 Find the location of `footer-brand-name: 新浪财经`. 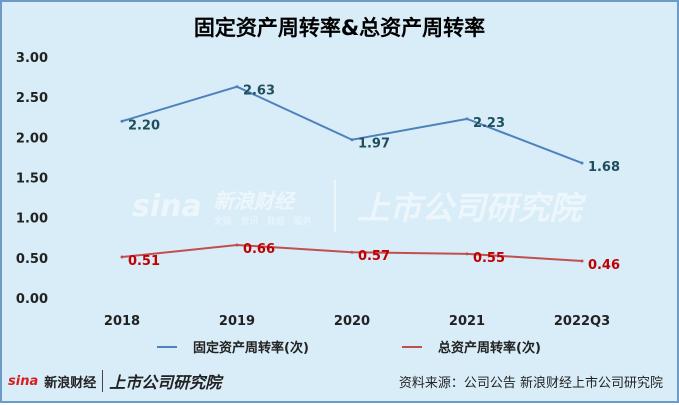

footer-brand-name: 新浪财经 is located at coordinates (70, 383).